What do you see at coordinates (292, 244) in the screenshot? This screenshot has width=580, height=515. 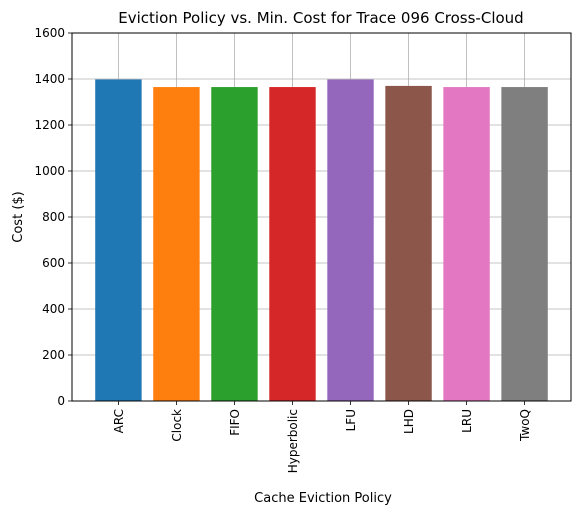 I see `bar-hyperbolic` at bounding box center [292, 244].